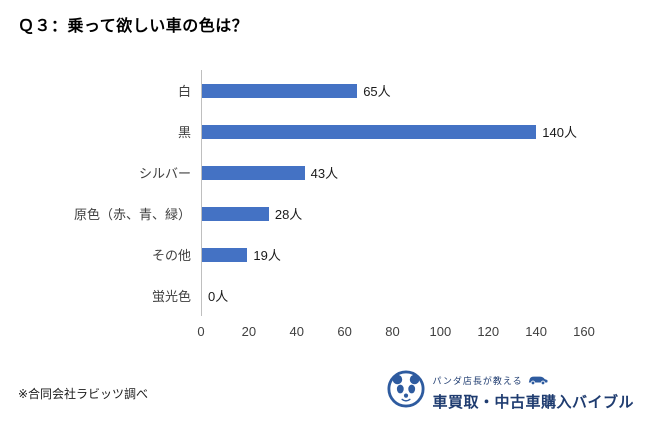  I want to click on panda-icon, so click(406, 391).